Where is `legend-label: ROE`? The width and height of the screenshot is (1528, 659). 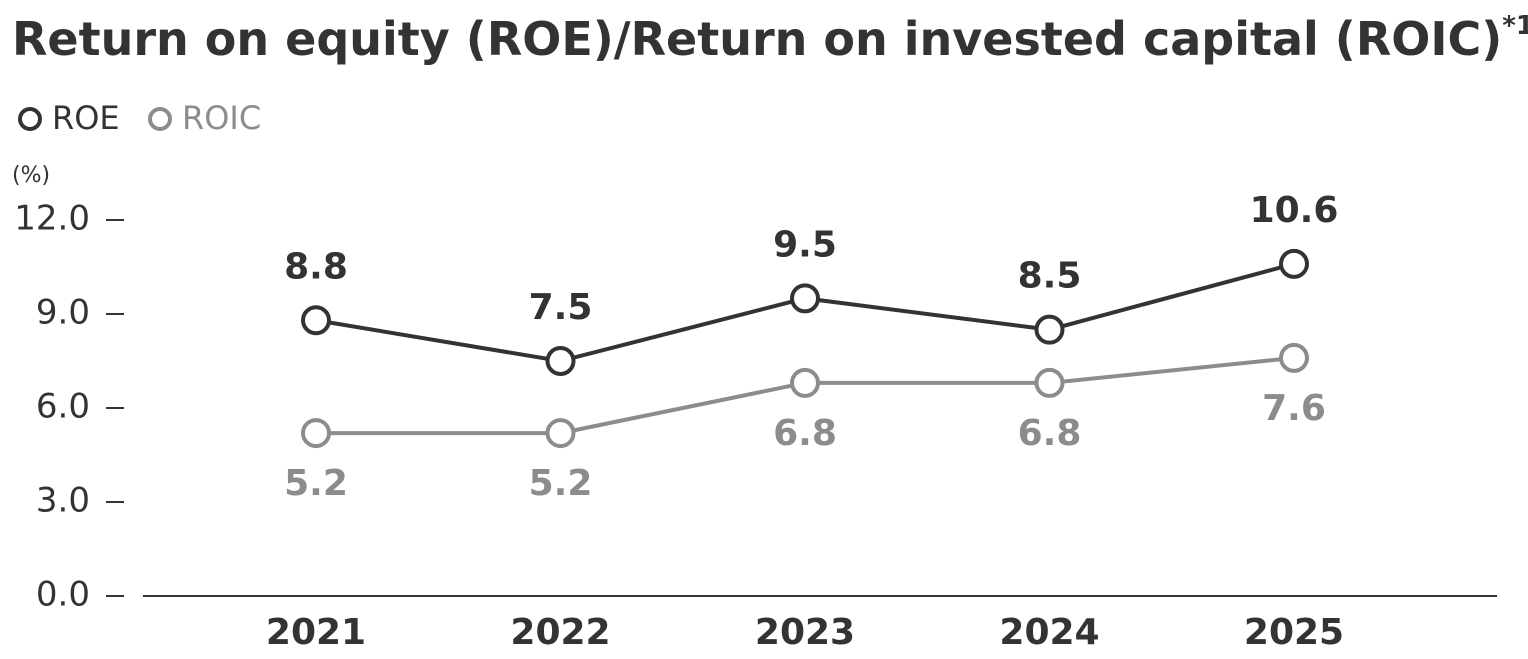
legend-label: ROE is located at coordinates (86, 118).